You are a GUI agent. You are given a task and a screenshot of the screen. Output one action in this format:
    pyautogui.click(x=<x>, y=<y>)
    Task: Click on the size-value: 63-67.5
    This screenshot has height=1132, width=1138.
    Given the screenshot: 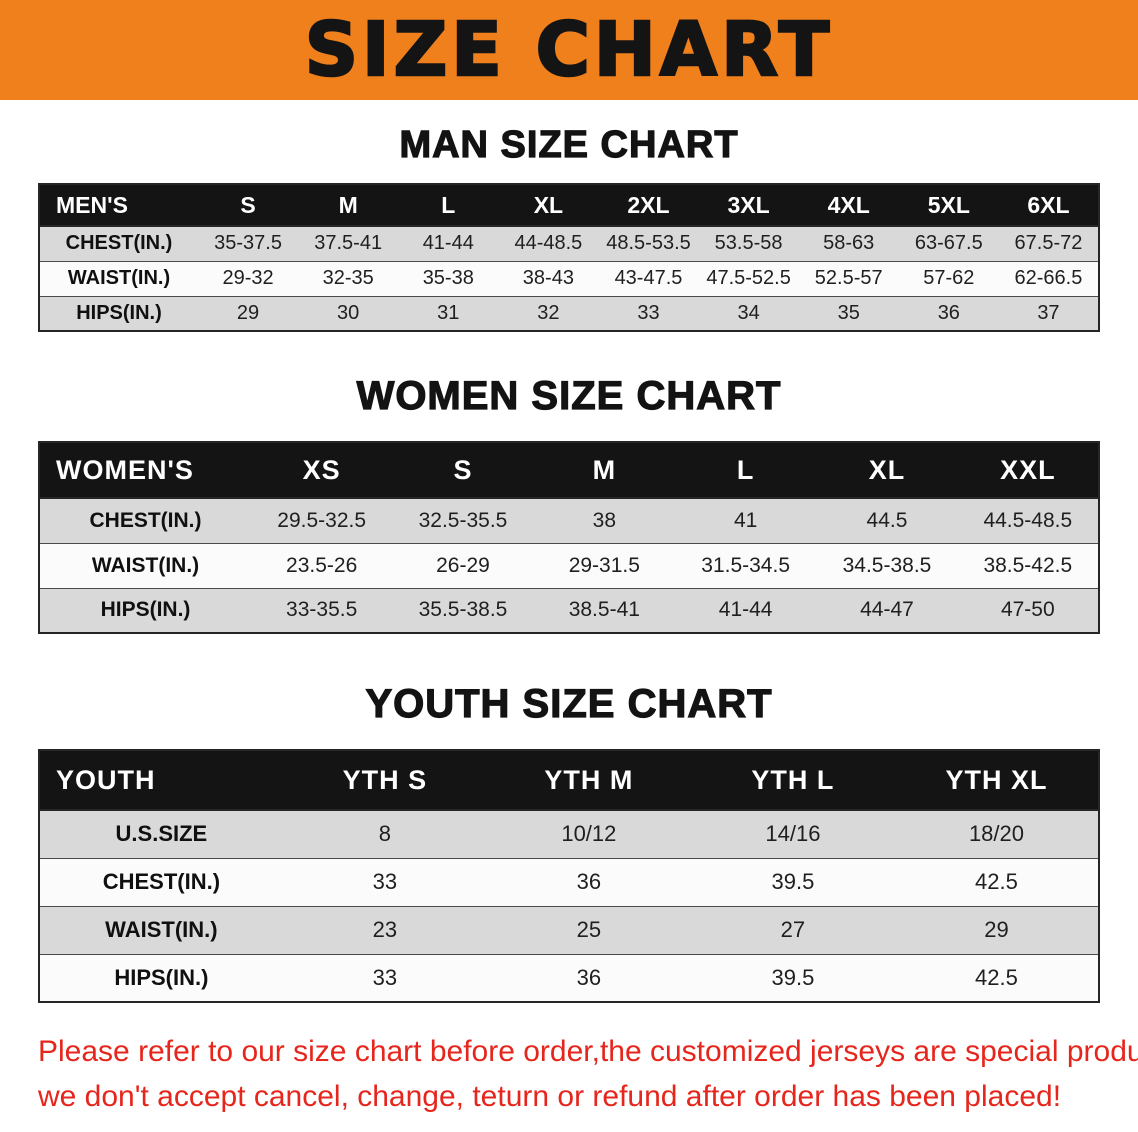 What is the action you would take?
    pyautogui.click(x=948, y=243)
    